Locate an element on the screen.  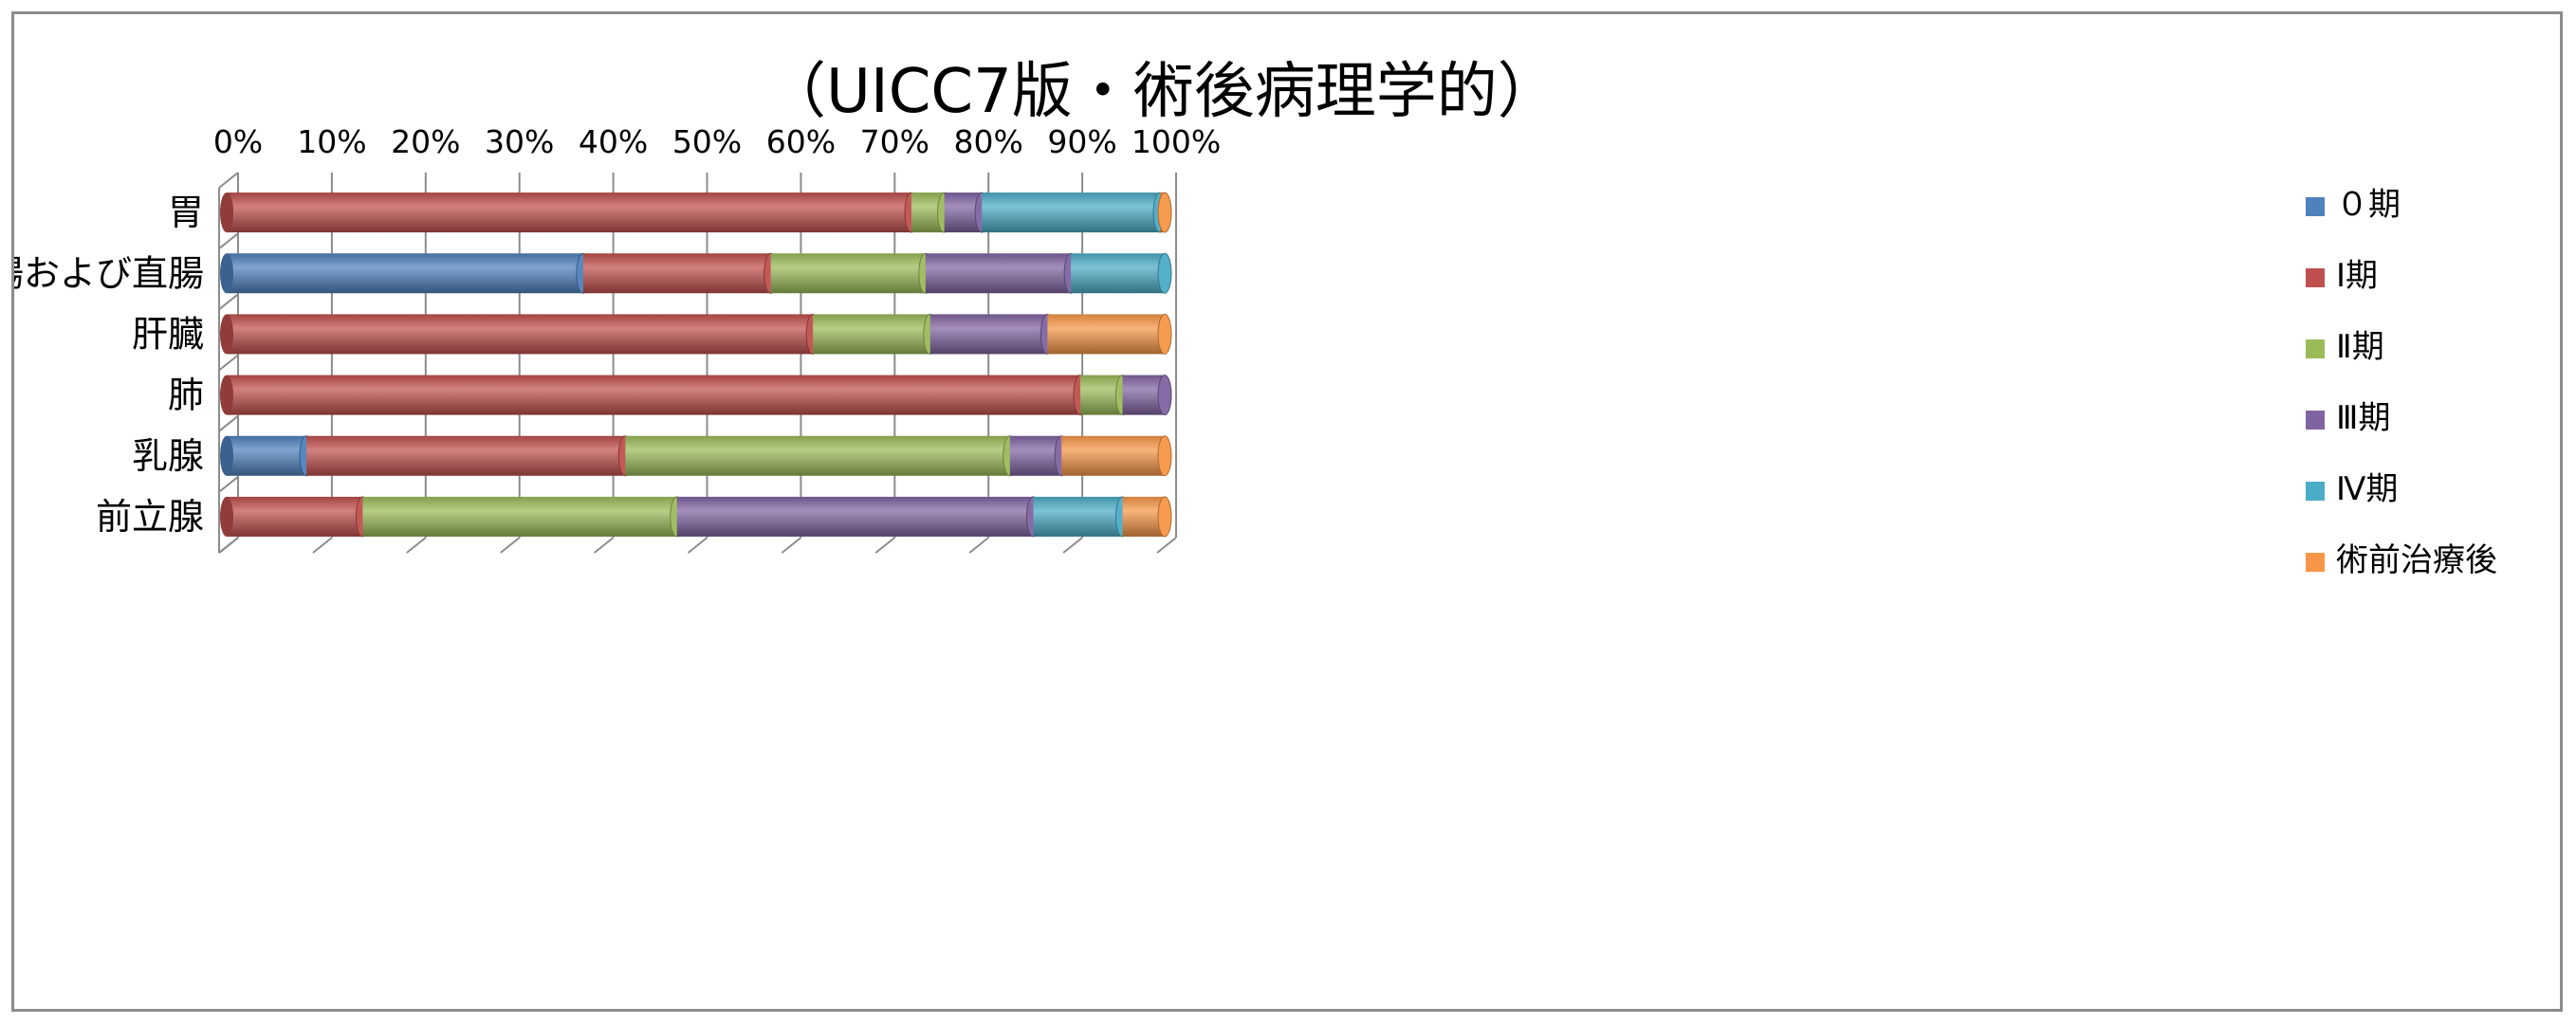
x-tick-label: 60% is located at coordinates (801, 141).